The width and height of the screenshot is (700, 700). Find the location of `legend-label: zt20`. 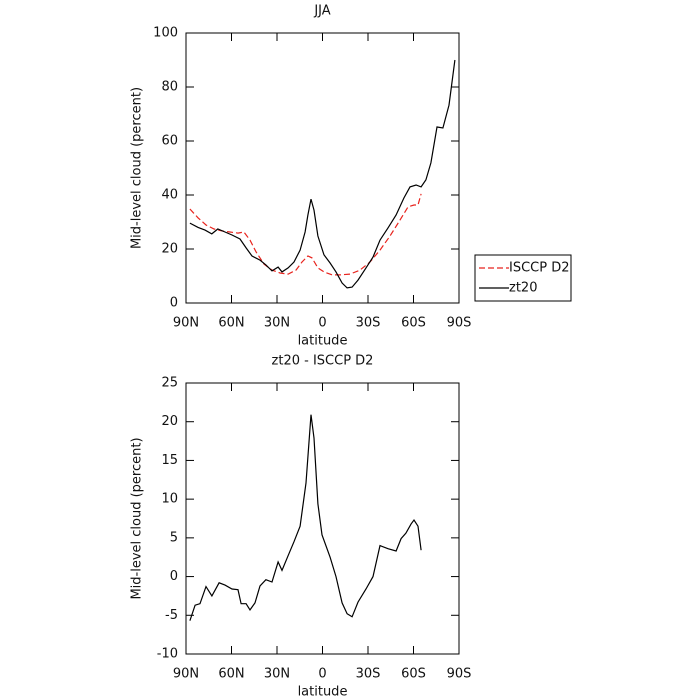

legend-label: zt20 is located at coordinates (523, 288).